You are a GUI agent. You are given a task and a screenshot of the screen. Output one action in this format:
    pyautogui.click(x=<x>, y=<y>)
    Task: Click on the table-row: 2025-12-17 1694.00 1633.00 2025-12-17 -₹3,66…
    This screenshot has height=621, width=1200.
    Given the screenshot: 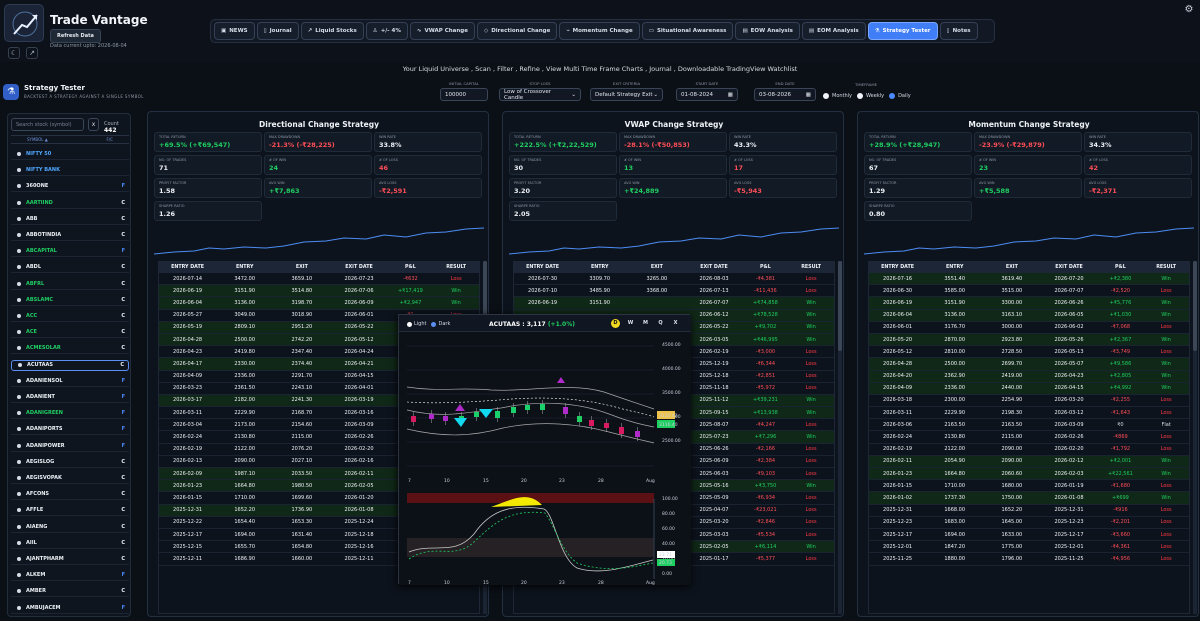 What is the action you would take?
    pyautogui.click(x=1029, y=535)
    